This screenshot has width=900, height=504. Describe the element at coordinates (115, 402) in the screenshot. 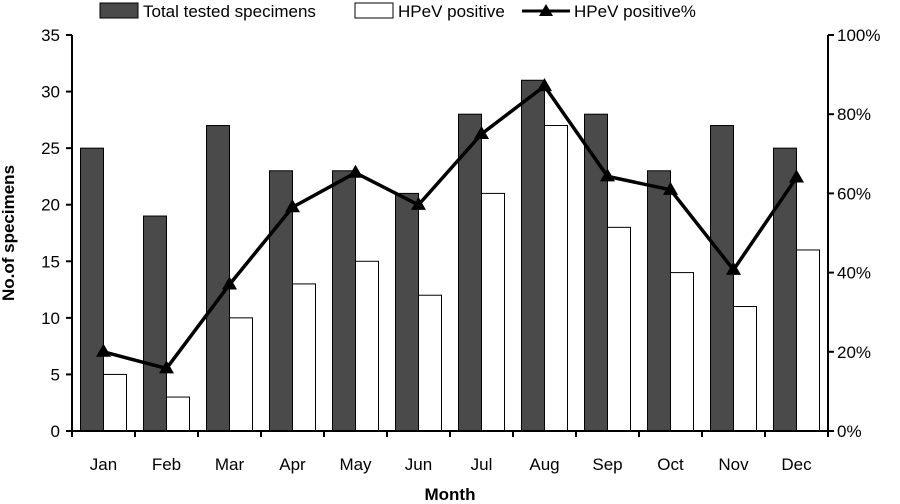

I see `bar-positive-jan` at that location.